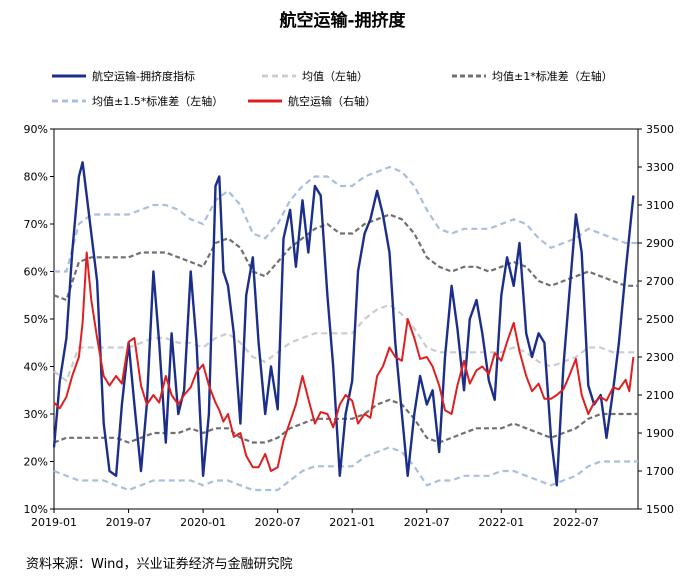 Image resolution: width=685 pixels, height=583 pixels. Describe the element at coordinates (660, 471) in the screenshot. I see `y-right-tick-label: 1700` at that location.